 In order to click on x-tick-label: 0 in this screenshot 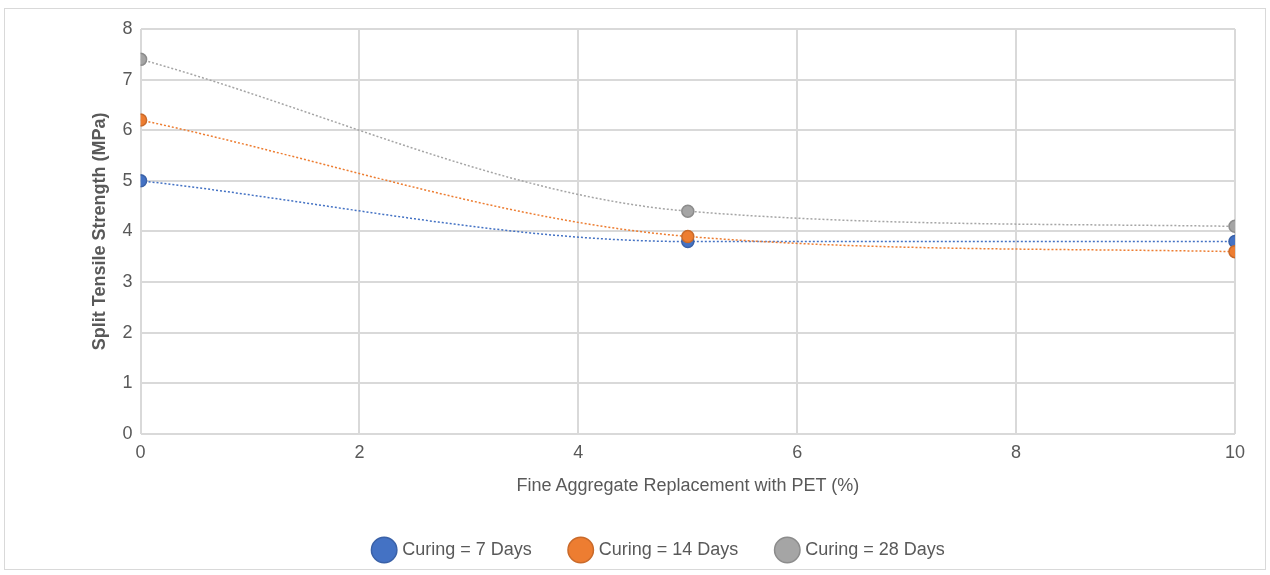, I will do `click(140, 451)`.